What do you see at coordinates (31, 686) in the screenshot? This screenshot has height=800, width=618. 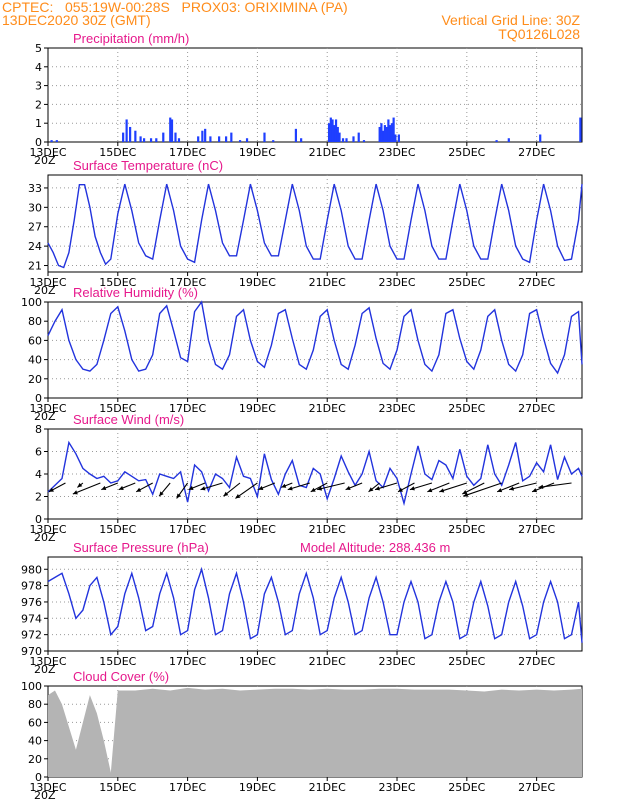 I see `y-tick-label: 100` at bounding box center [31, 686].